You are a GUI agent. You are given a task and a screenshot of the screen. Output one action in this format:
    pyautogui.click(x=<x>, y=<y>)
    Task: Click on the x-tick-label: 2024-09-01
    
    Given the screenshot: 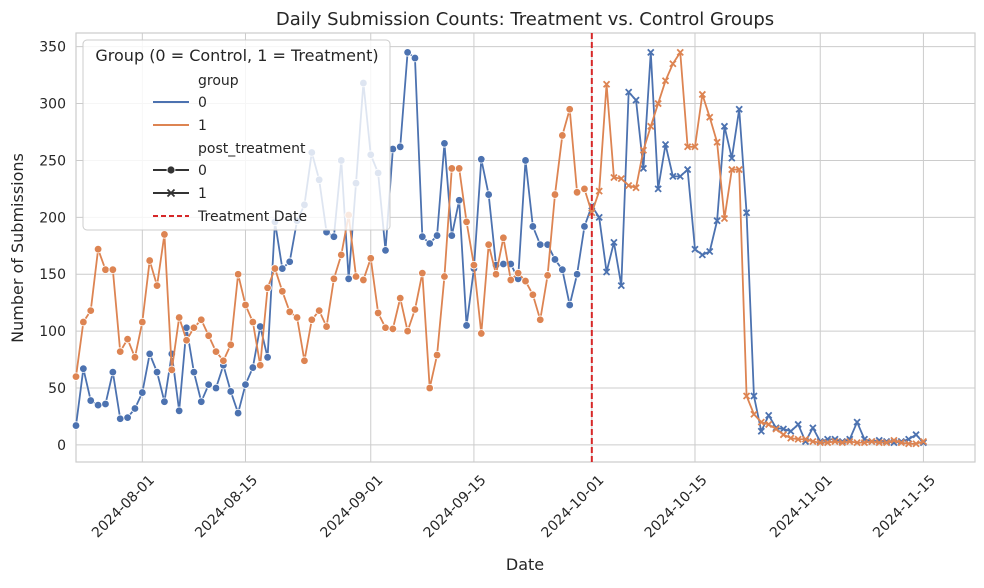 What is the action you would take?
    pyautogui.click(x=352, y=506)
    